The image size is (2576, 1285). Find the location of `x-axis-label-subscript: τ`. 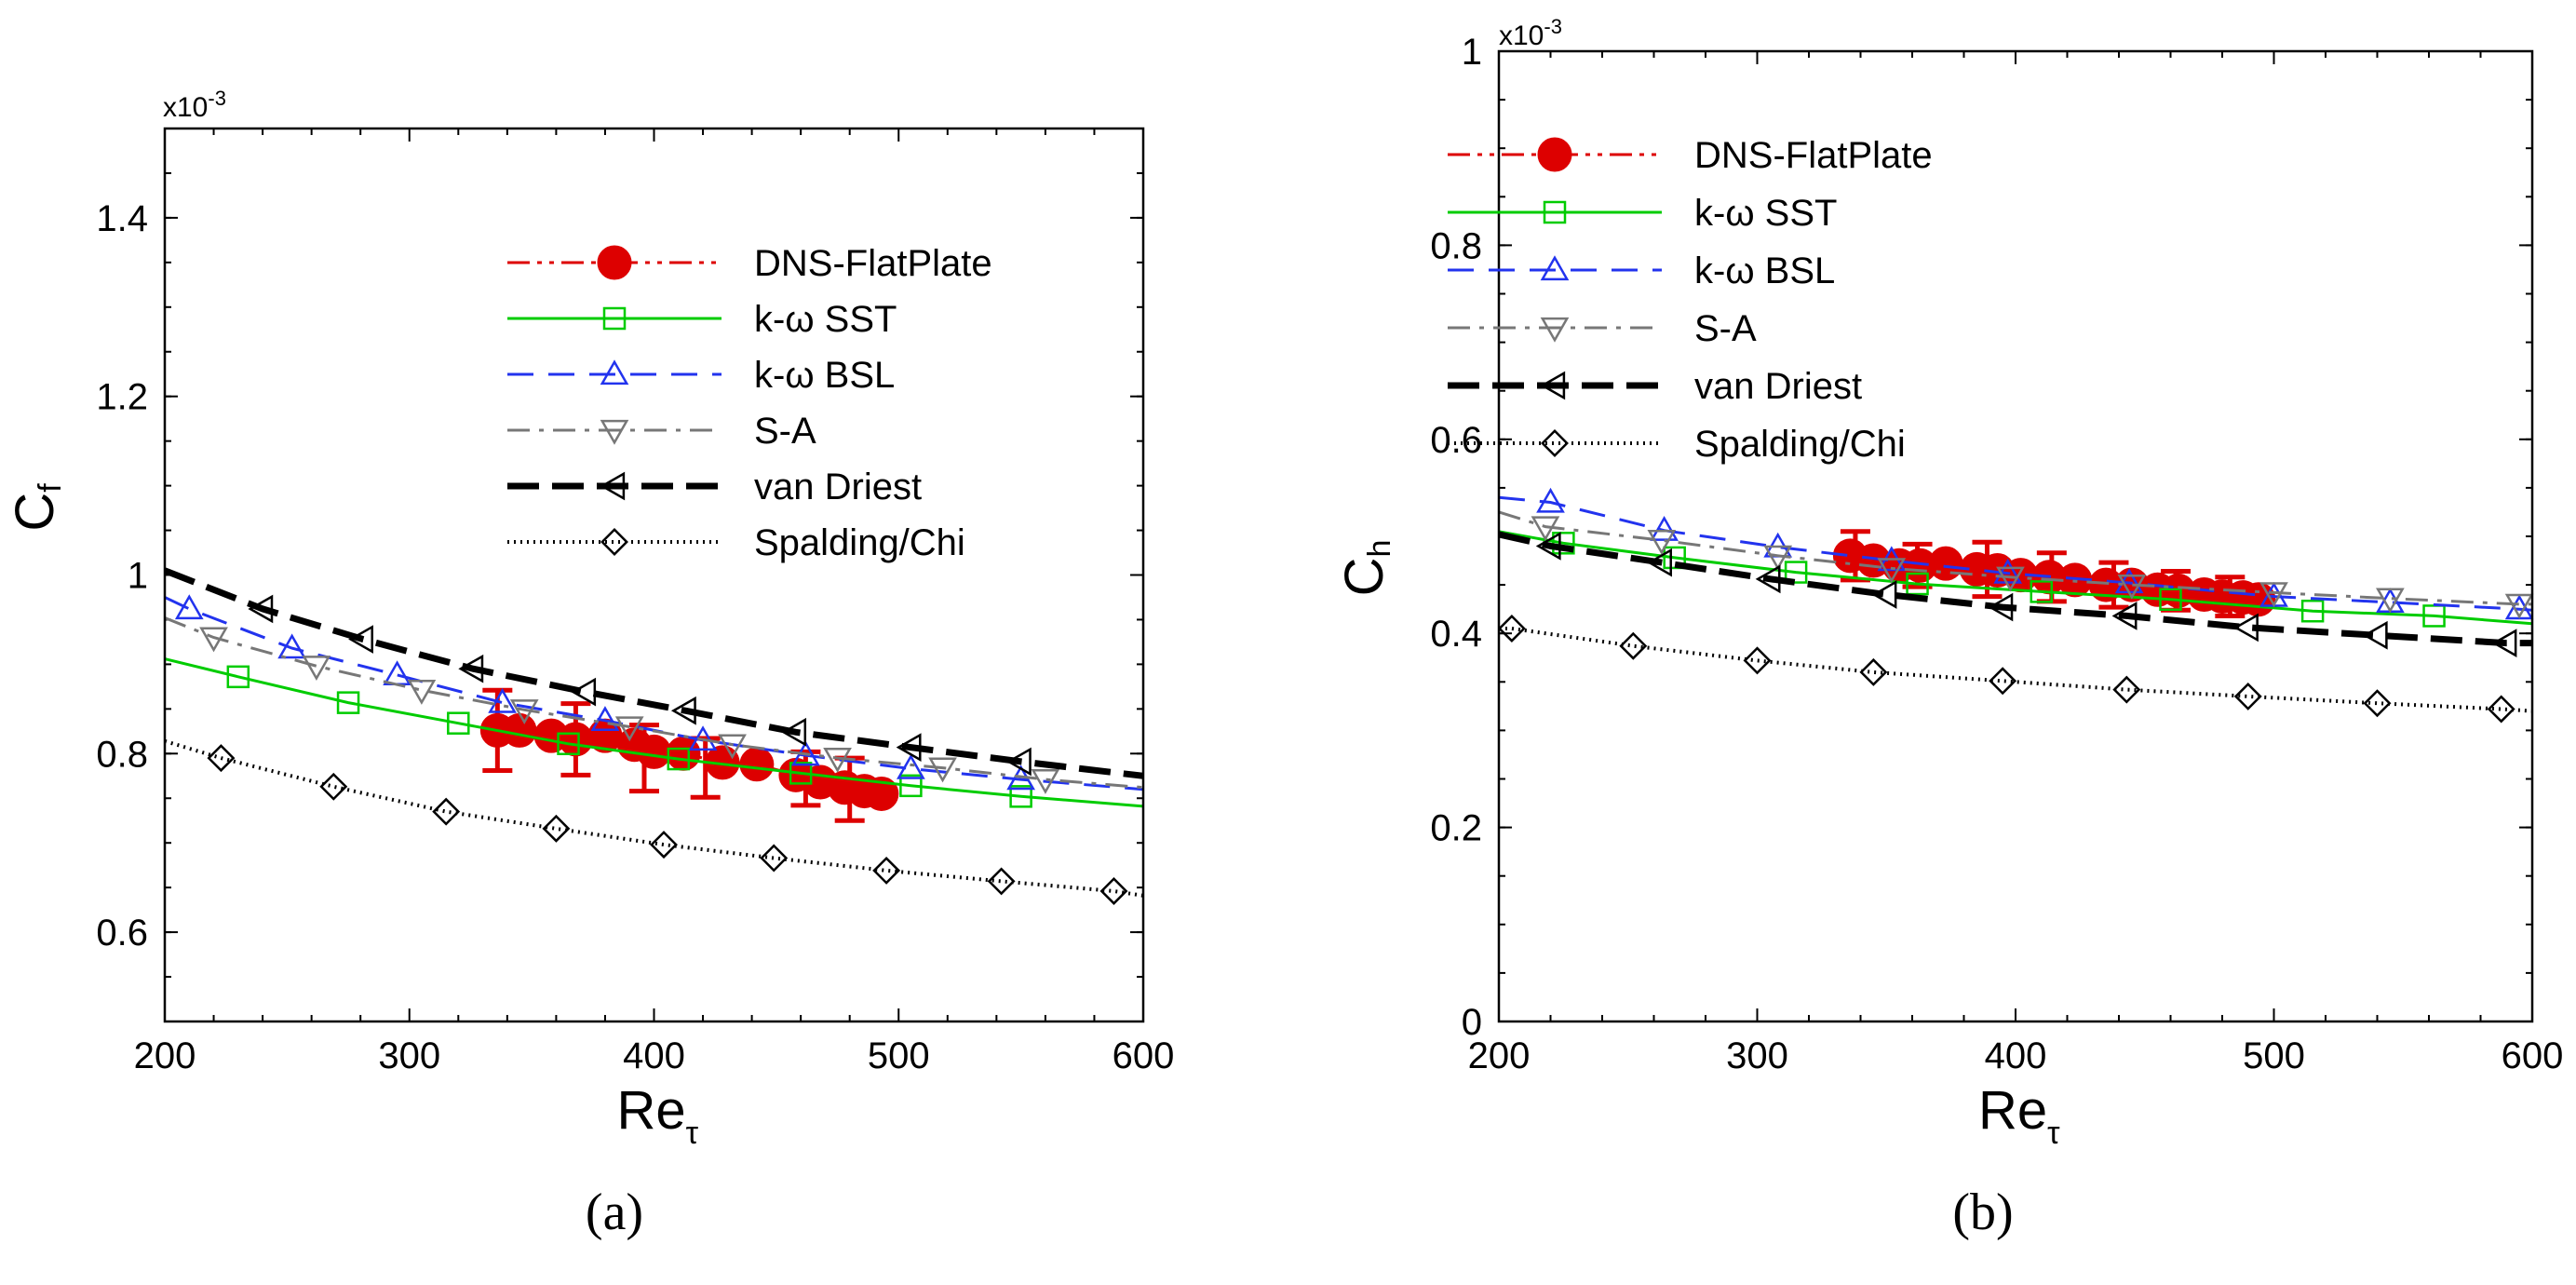

x-axis-label-subscript: τ is located at coordinates (692, 1133).